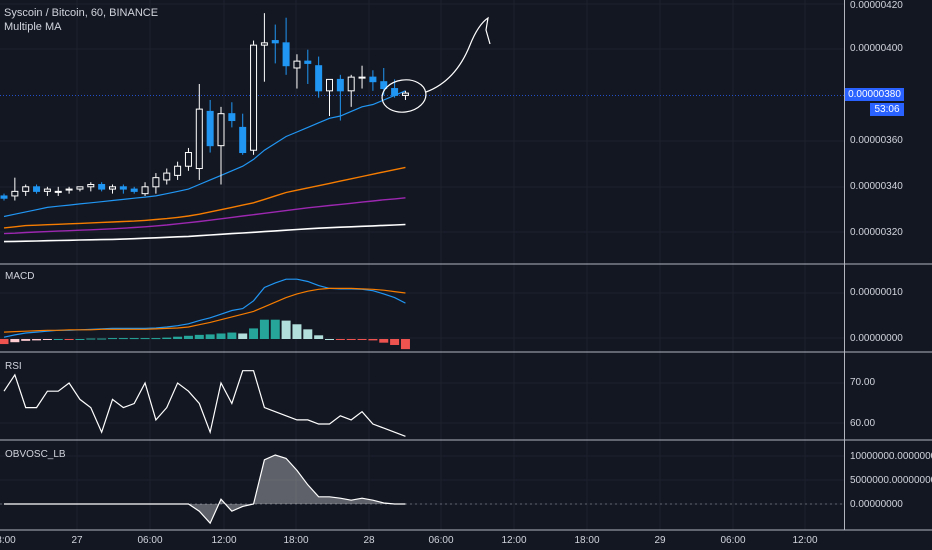 Image resolution: width=932 pixels, height=550 pixels. I want to click on price-axis-label: 0.00000320, so click(876, 232).